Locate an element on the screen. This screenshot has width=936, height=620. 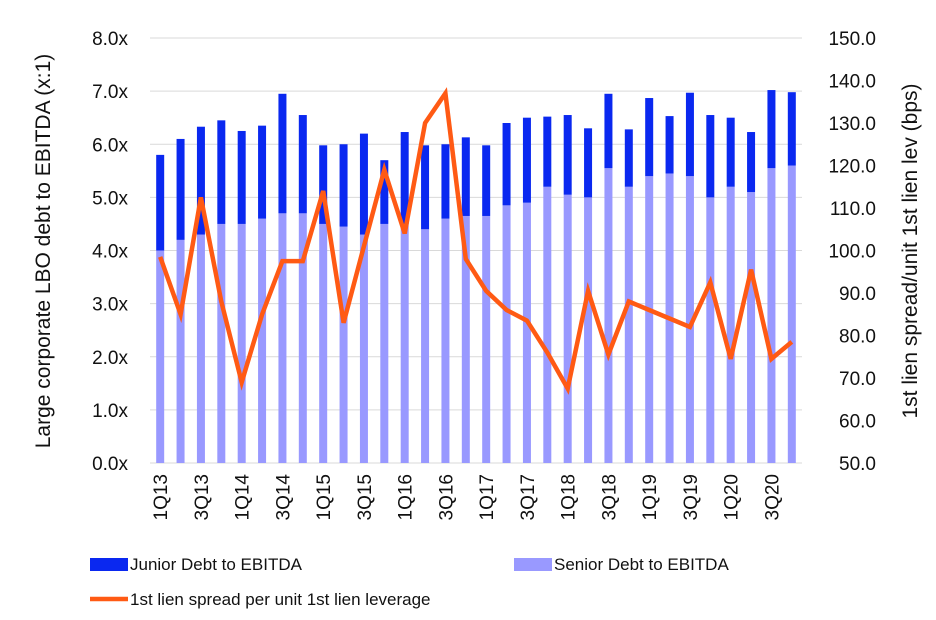
bar-junior-3Q15 is located at coordinates (363, 184).